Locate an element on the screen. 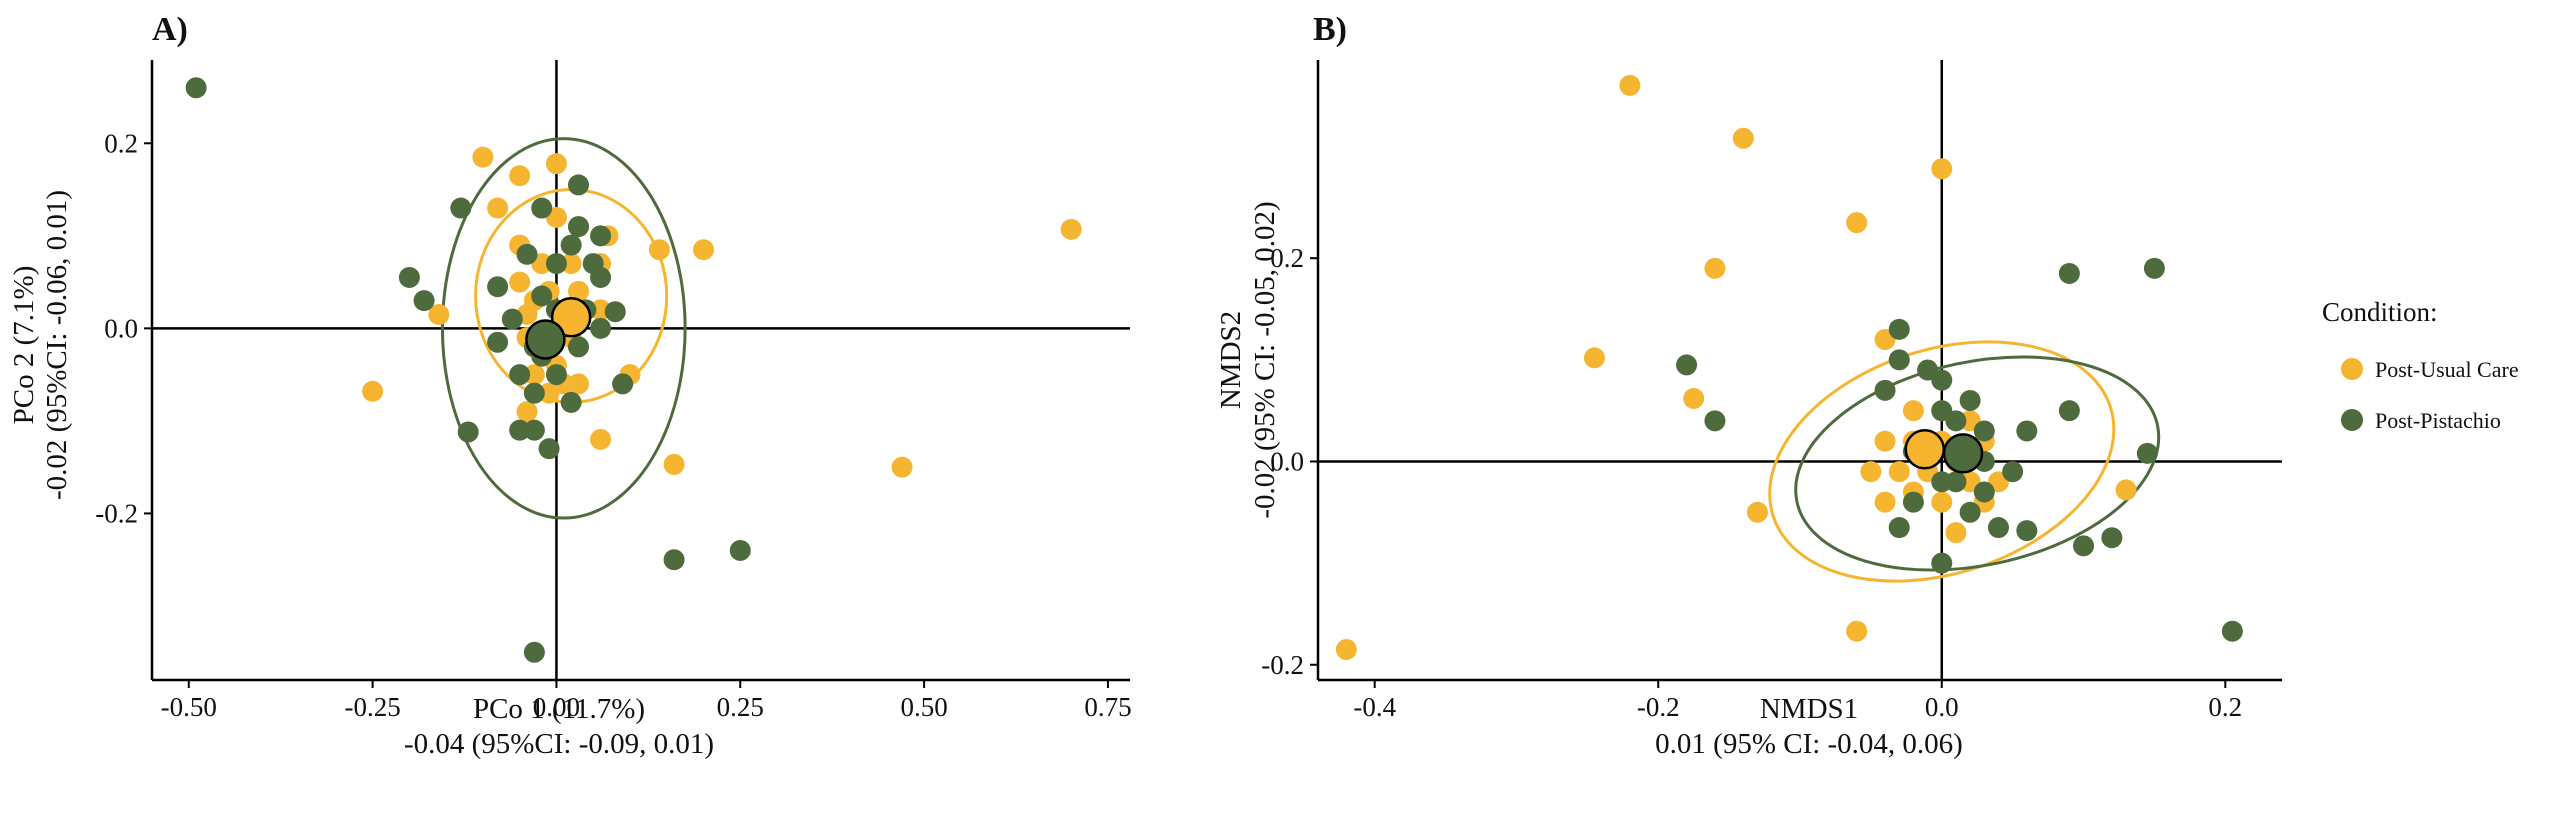 The width and height of the screenshot is (2560, 816). panel-b-ellipse-pistachio is located at coordinates (1977, 463).